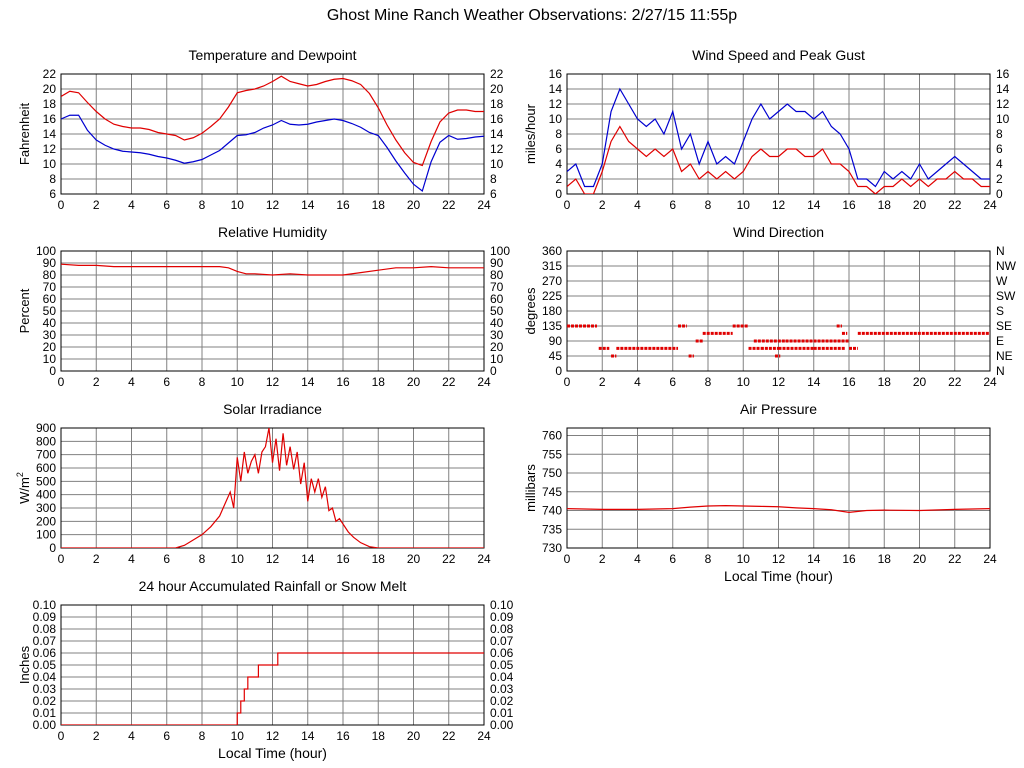  I want to click on right-tick-label: 20, so click(497, 347).